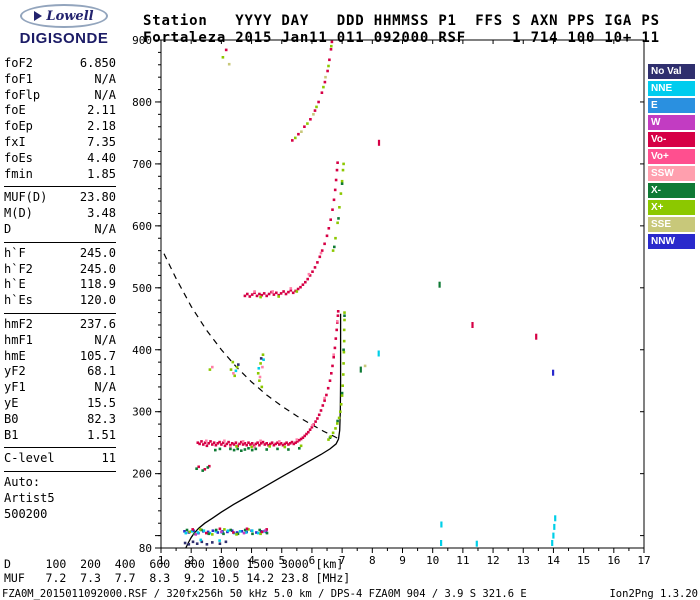 The height and width of the screenshot is (600, 700). What do you see at coordinates (400, 327) in the screenshot?
I see `series-rfi-darkgreen` at bounding box center [400, 327].